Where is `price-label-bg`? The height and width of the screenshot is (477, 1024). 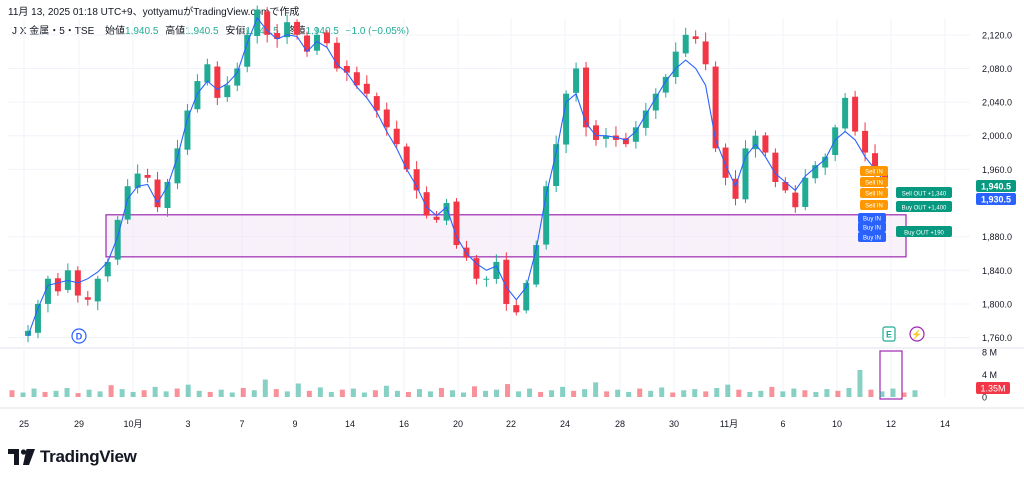 price-label-bg is located at coordinates (996, 199).